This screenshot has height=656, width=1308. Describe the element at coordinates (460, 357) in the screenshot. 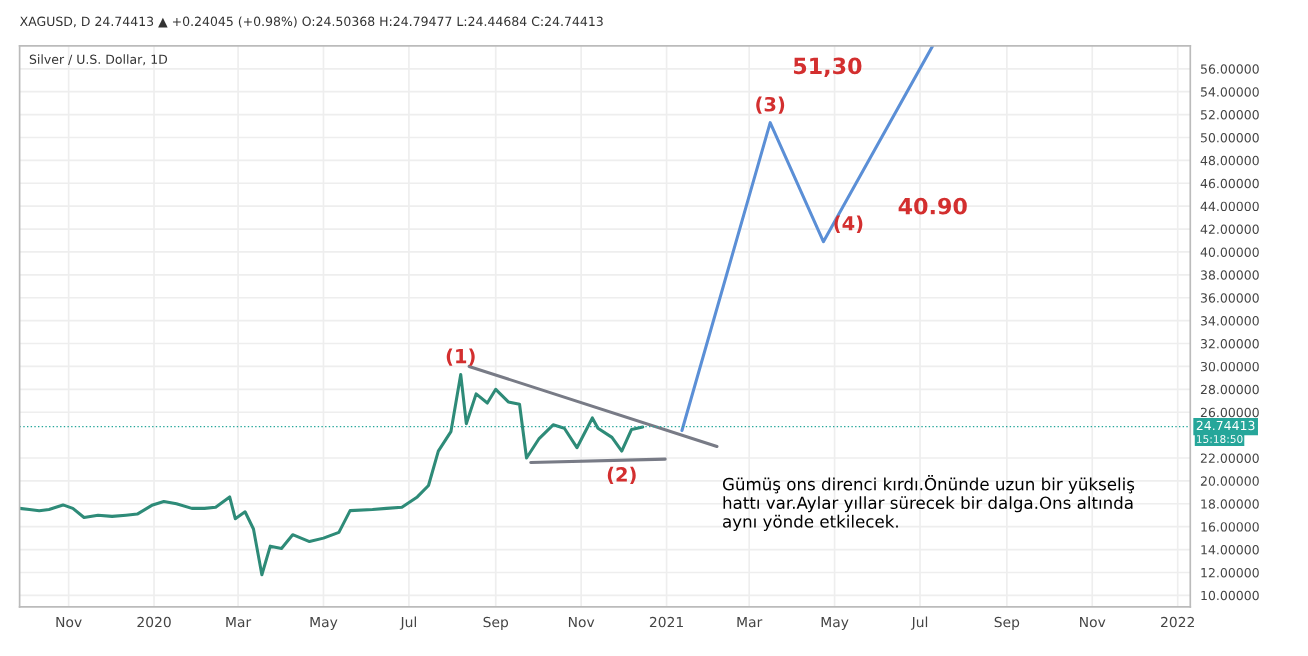

I see `annotation: (1)` at that location.